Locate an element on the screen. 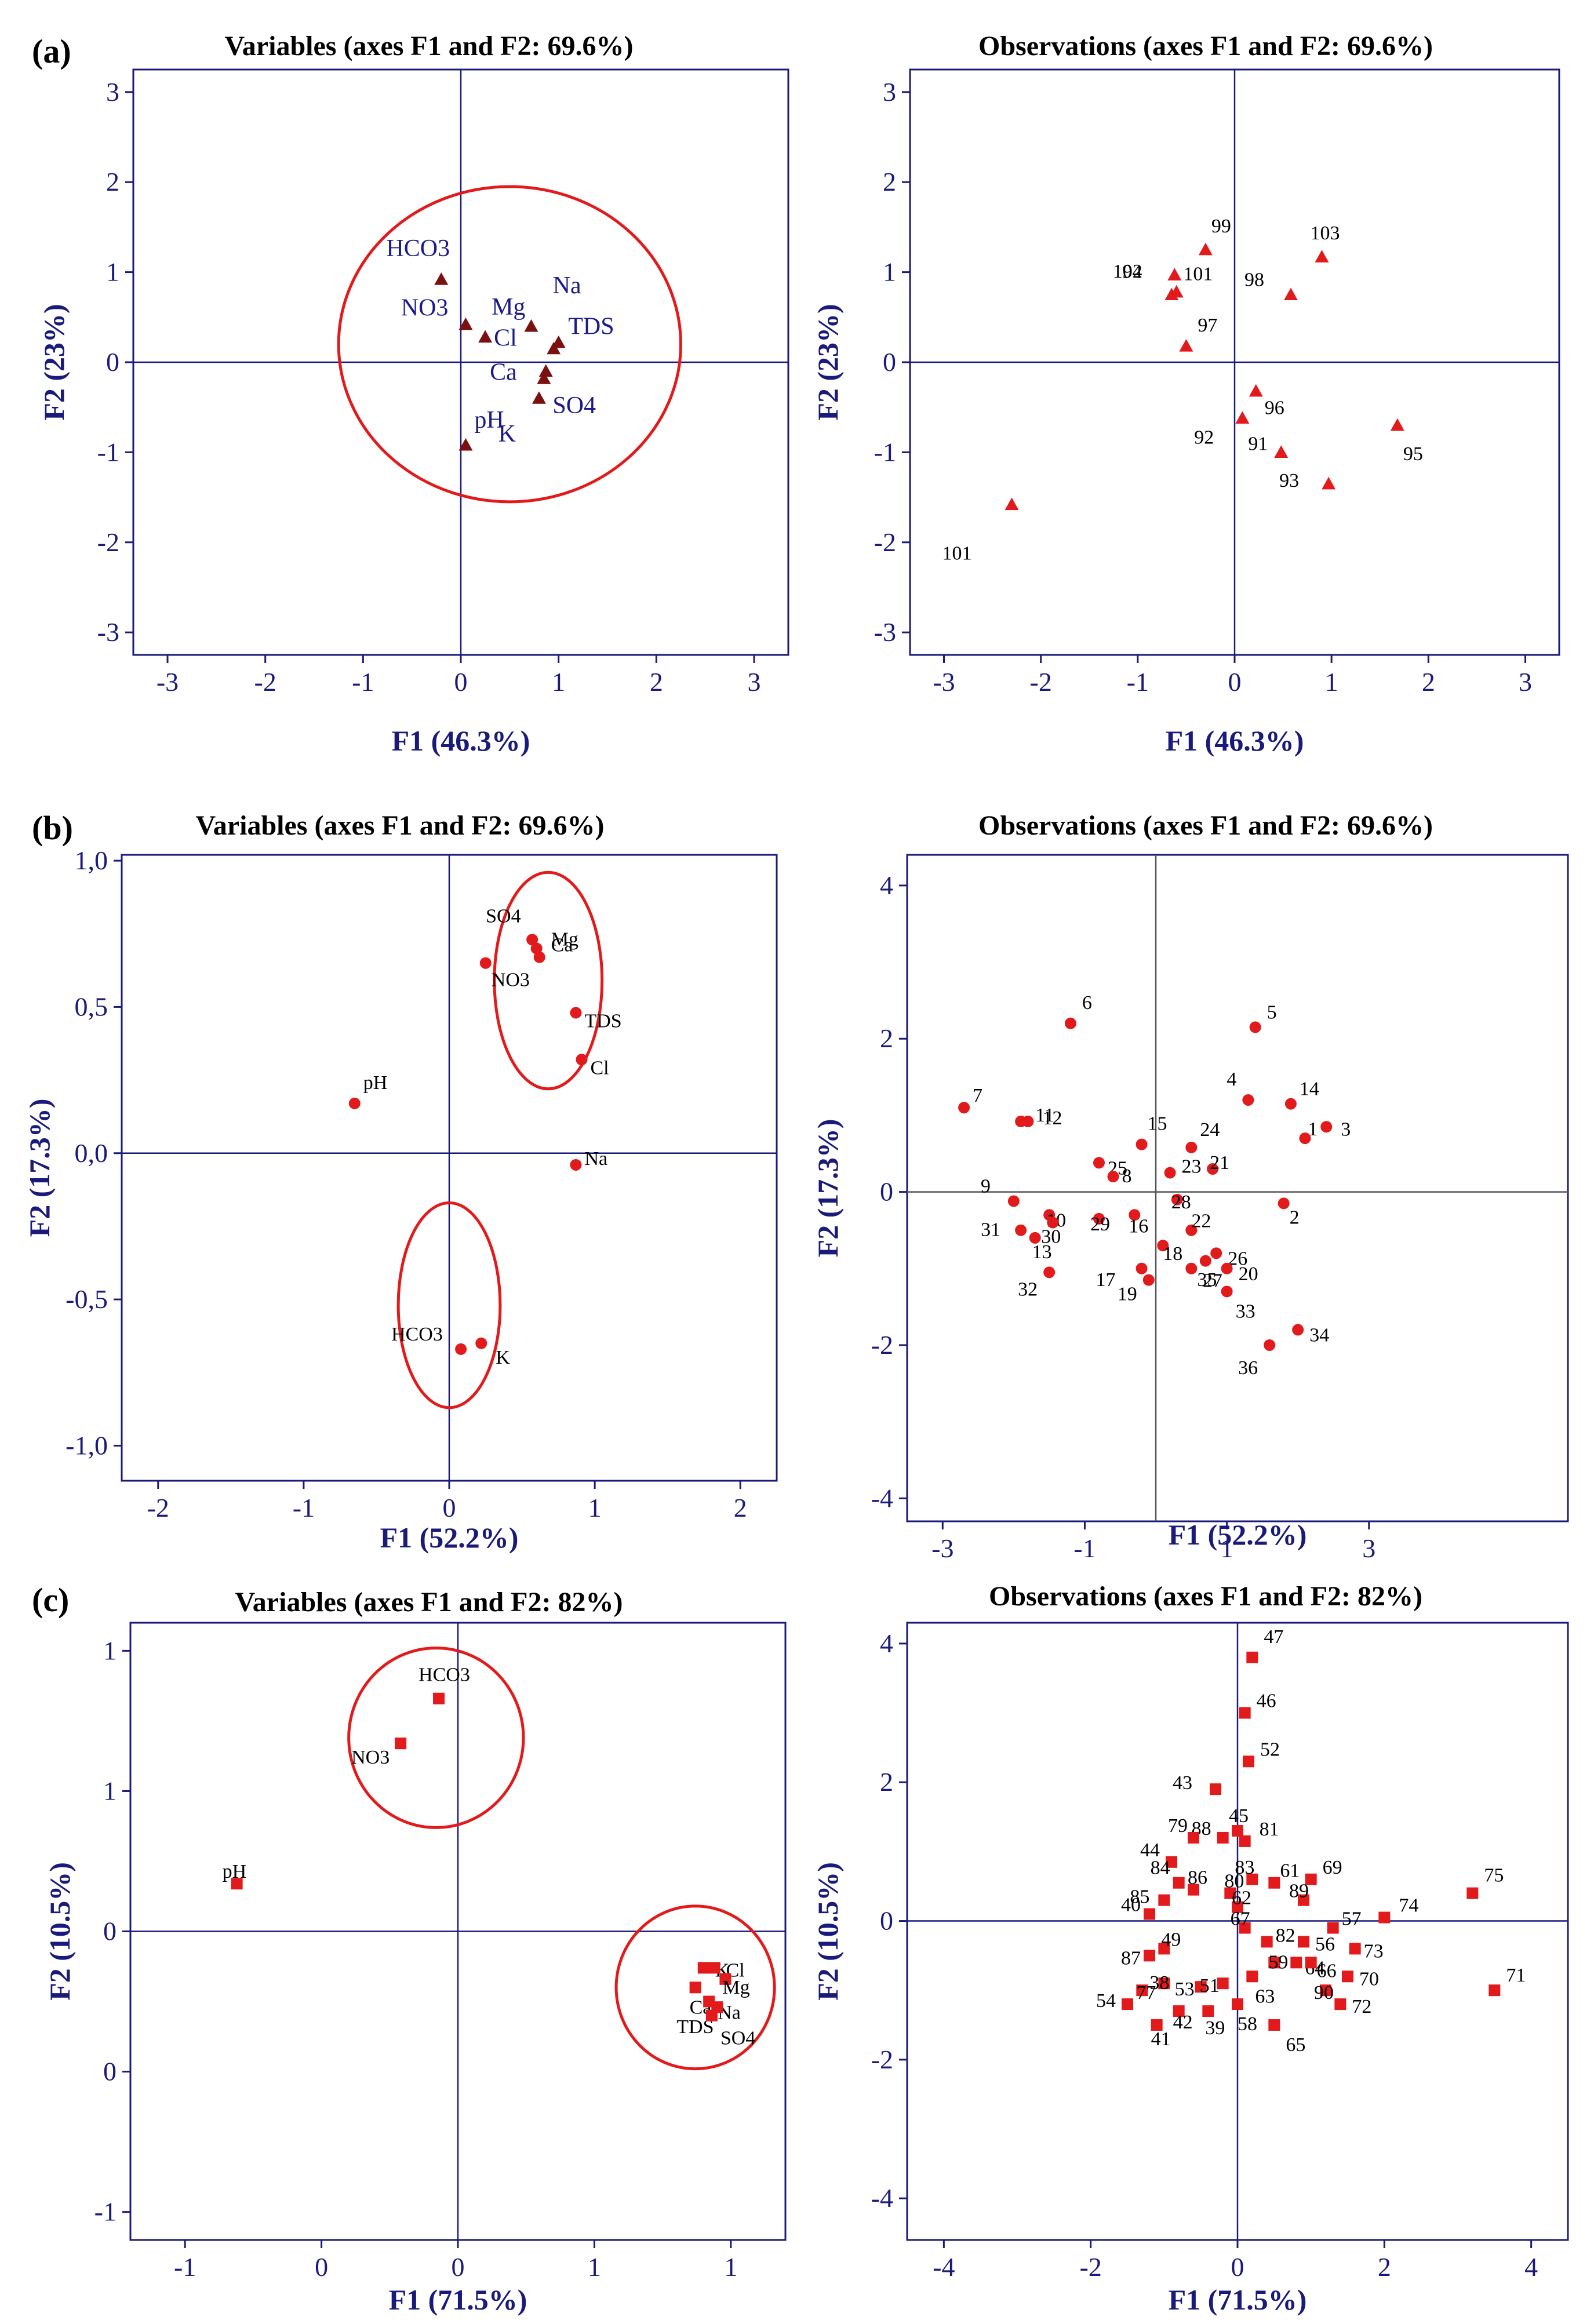 The width and height of the screenshot is (1594, 2324). point-label: 18 is located at coordinates (1172, 1254).